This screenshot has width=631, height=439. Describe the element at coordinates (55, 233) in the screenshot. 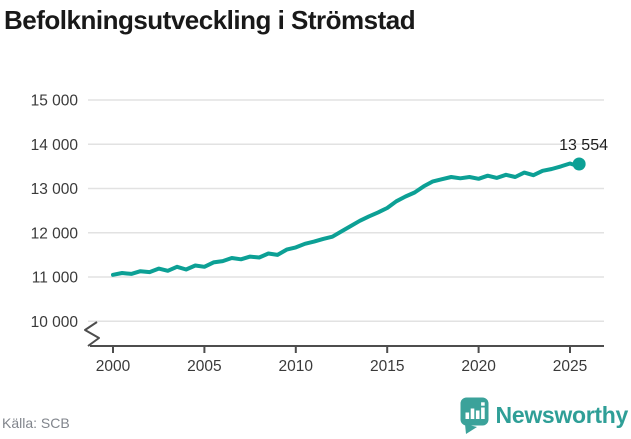

I see `y-axis-tick-label: 12 000` at that location.